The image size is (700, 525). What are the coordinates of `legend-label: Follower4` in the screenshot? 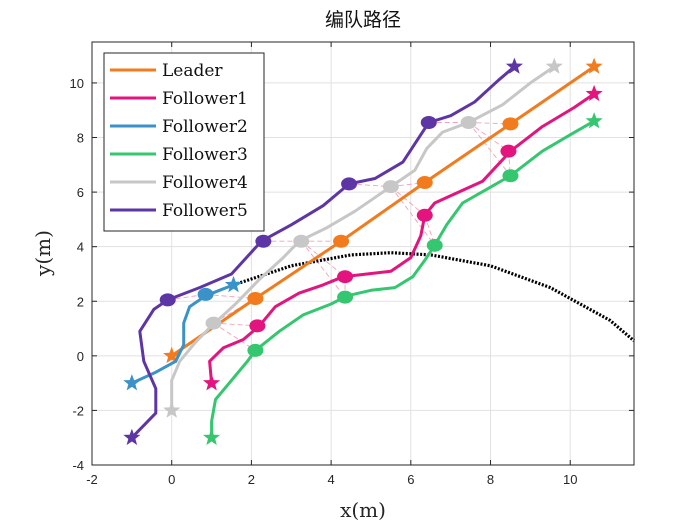 It's located at (205, 183).